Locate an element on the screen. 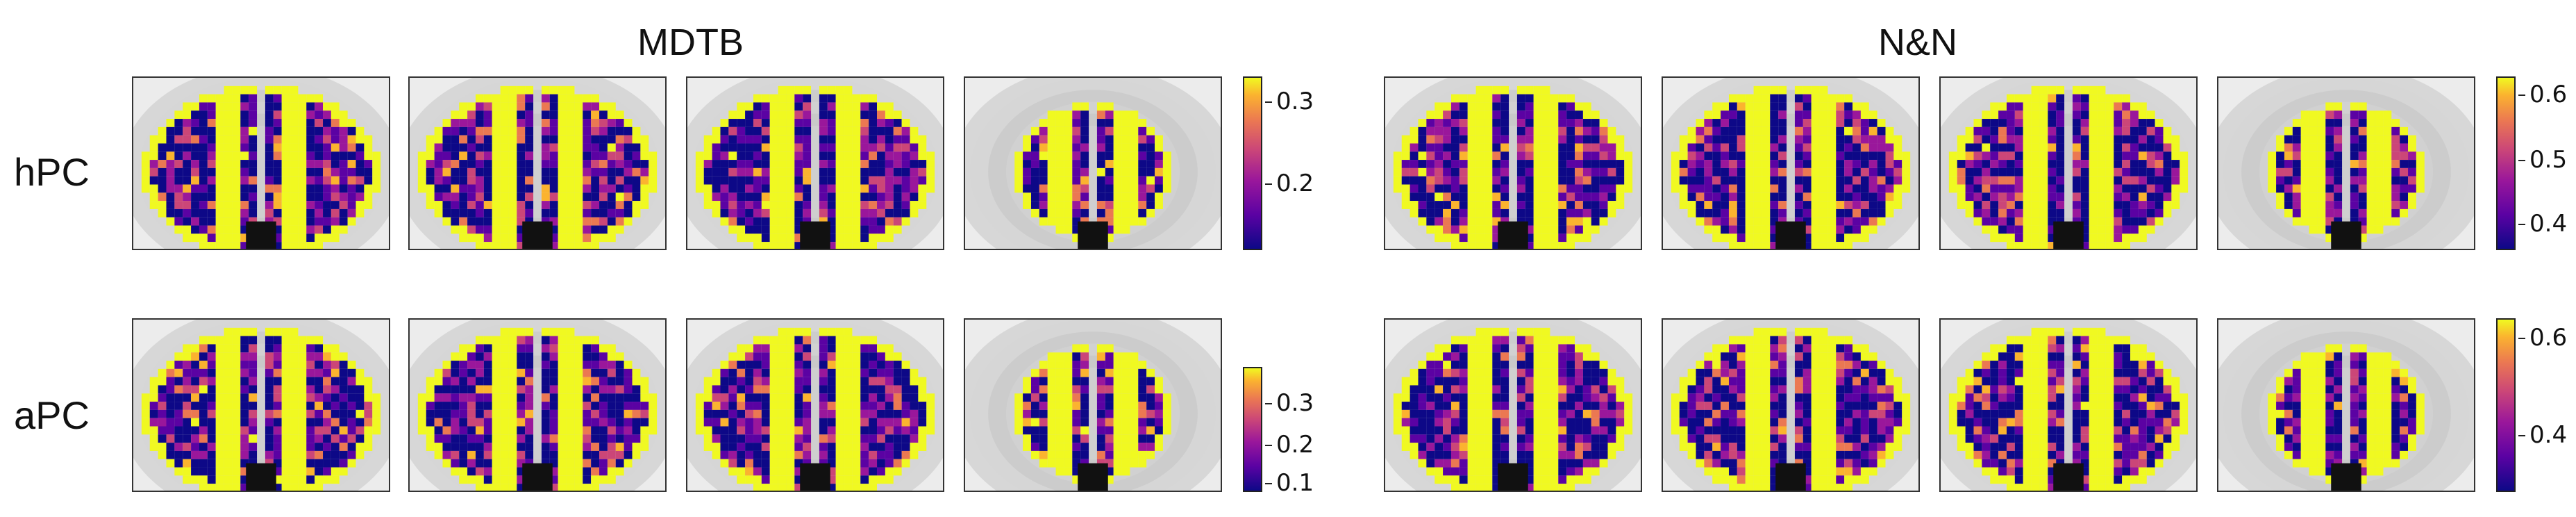  tick-nn-hpc-1: 0.5 is located at coordinates (2543, 160).